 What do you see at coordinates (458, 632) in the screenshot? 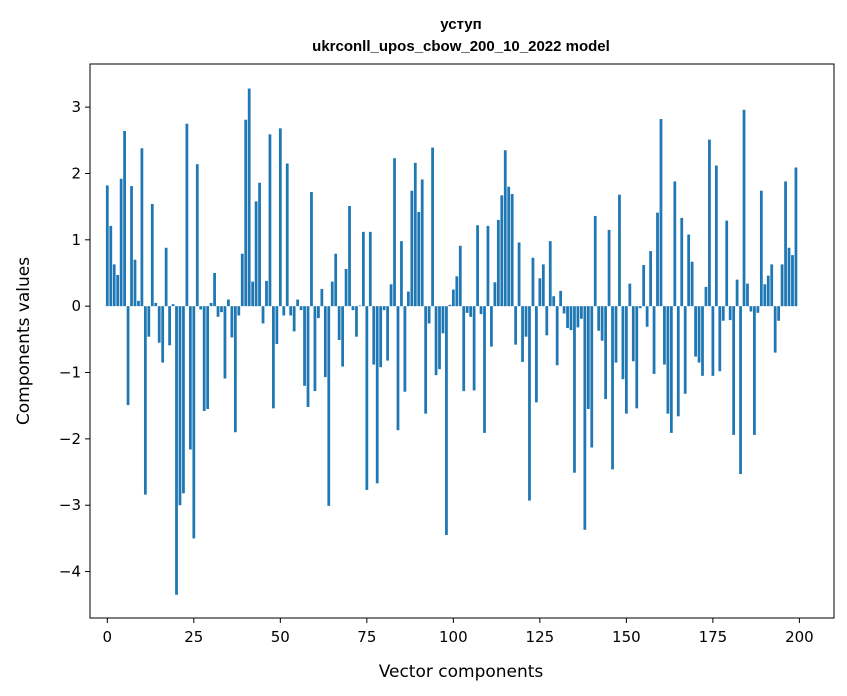
I see `x-axis-ticks: 0 25 50 75 100 125 150 175 200` at bounding box center [458, 632].